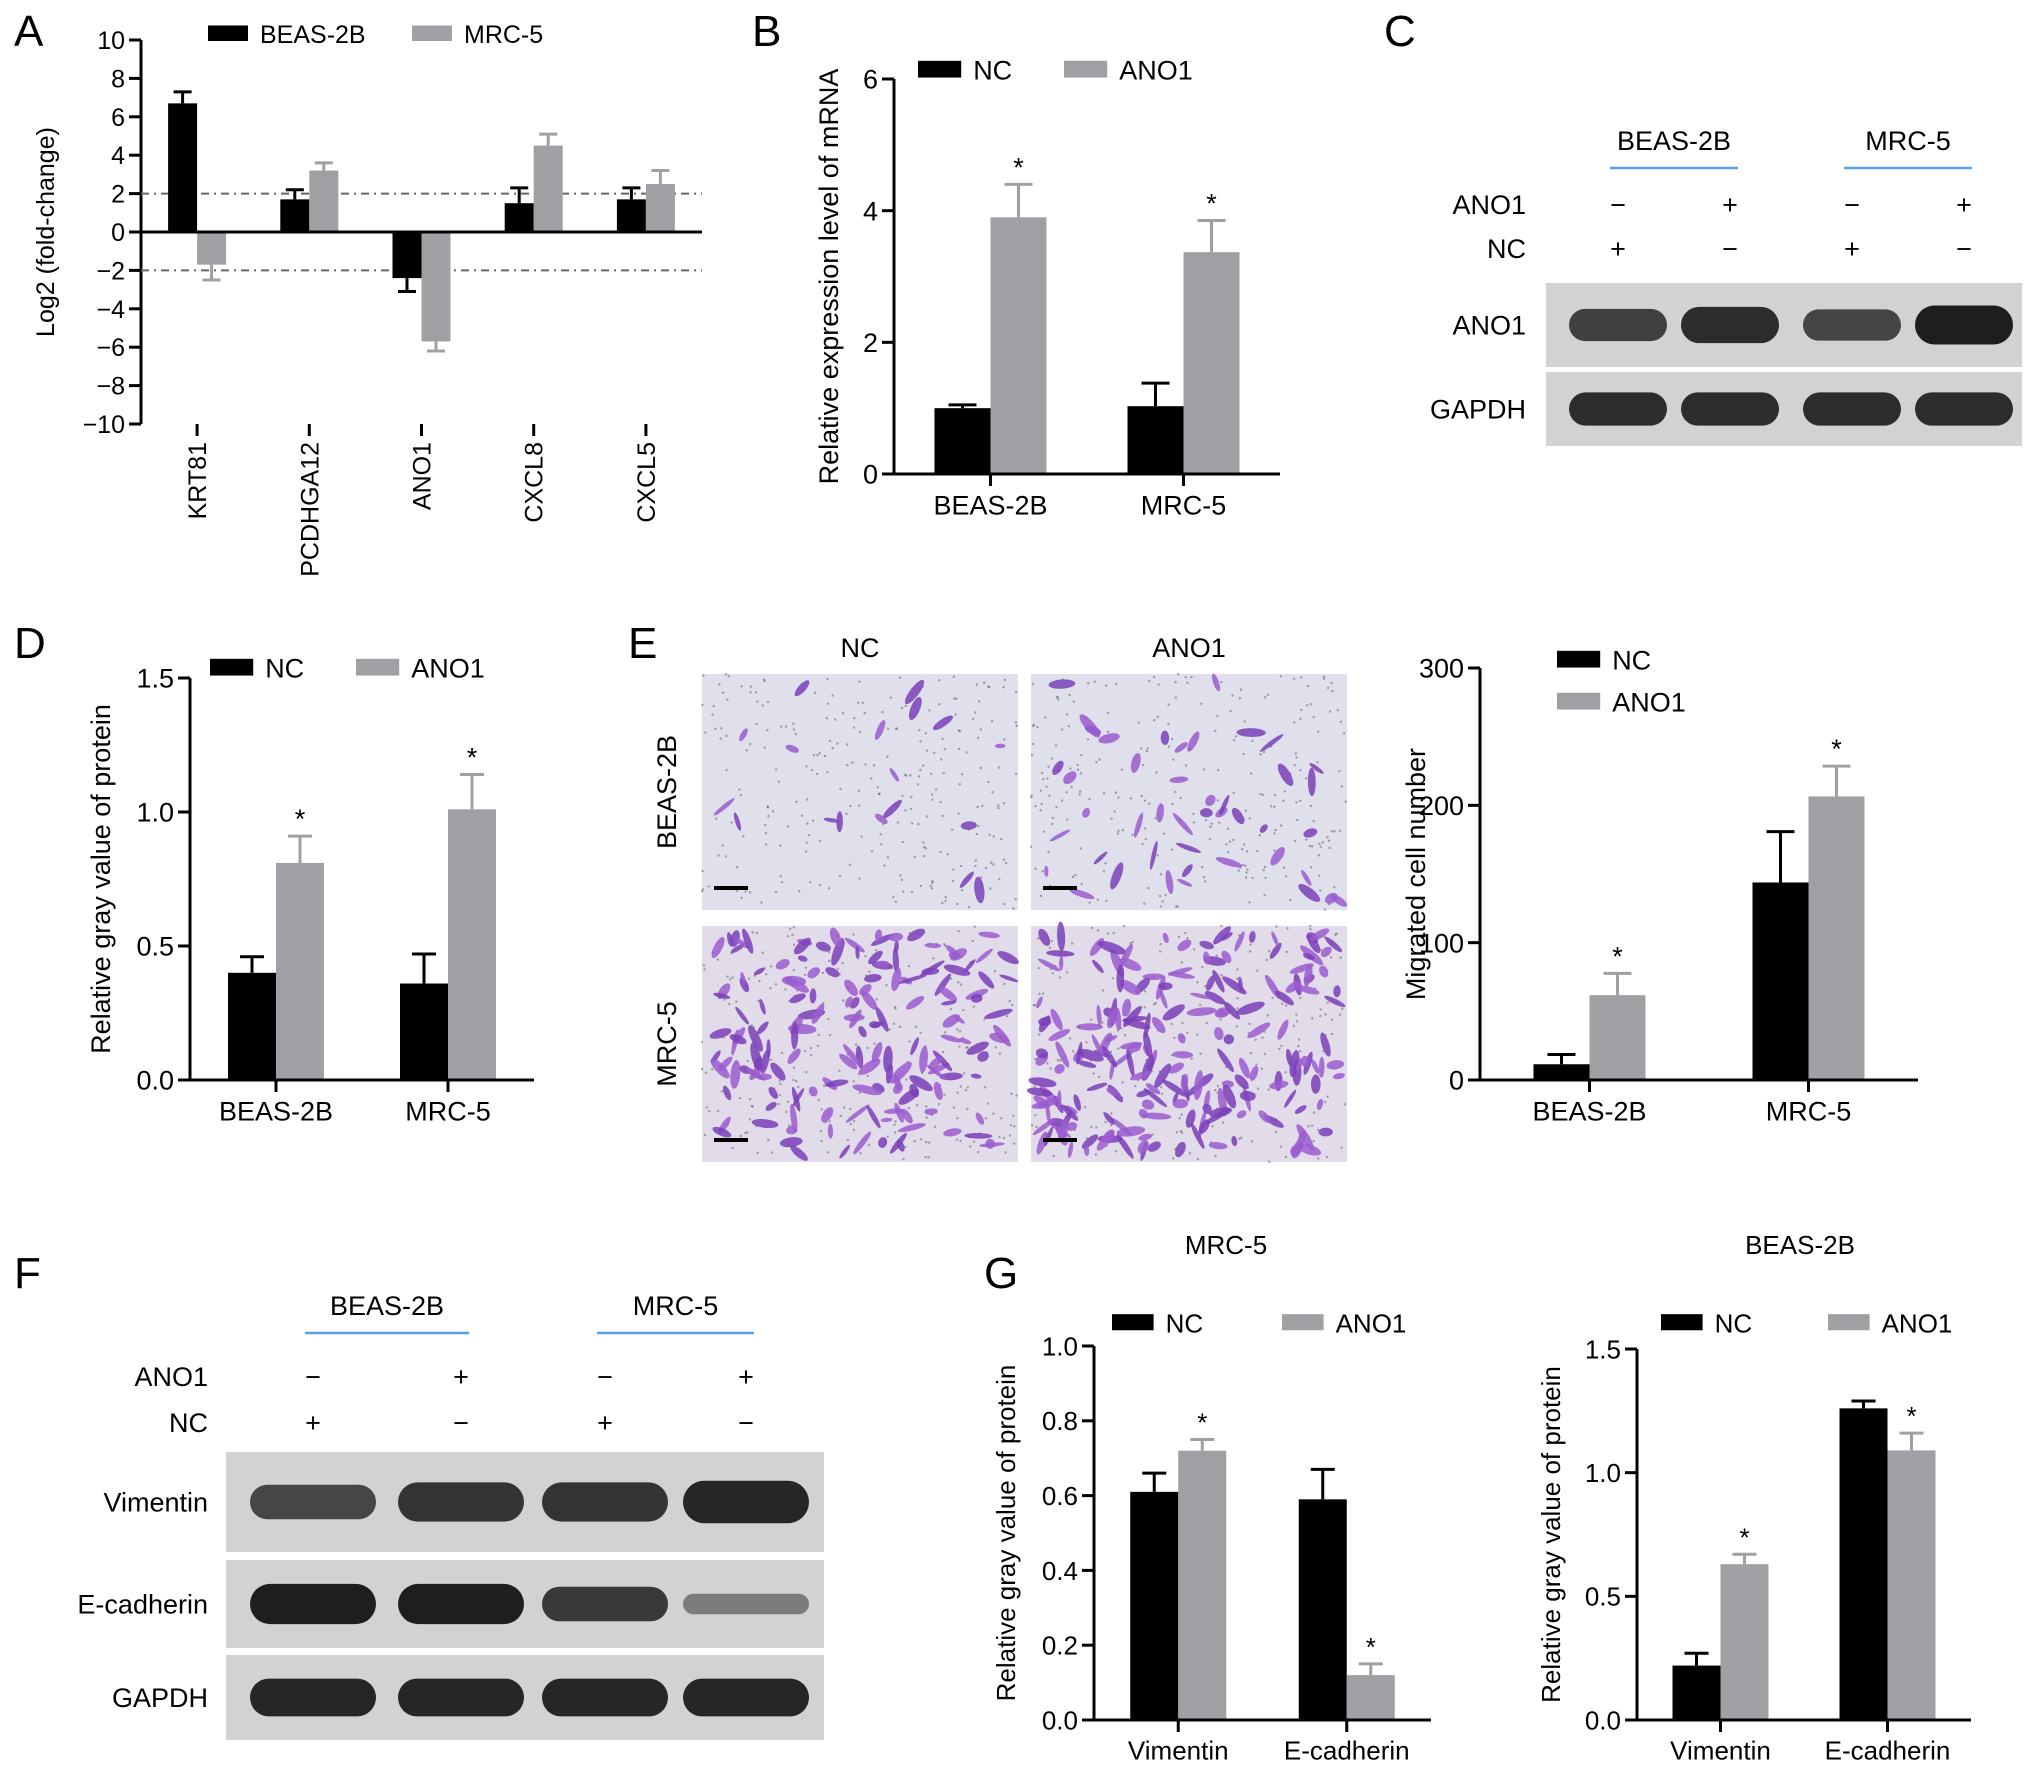 This screenshot has height=1769, width=2032. Describe the element at coordinates (313, 1377) in the screenshot. I see `blot-sign: −` at that location.